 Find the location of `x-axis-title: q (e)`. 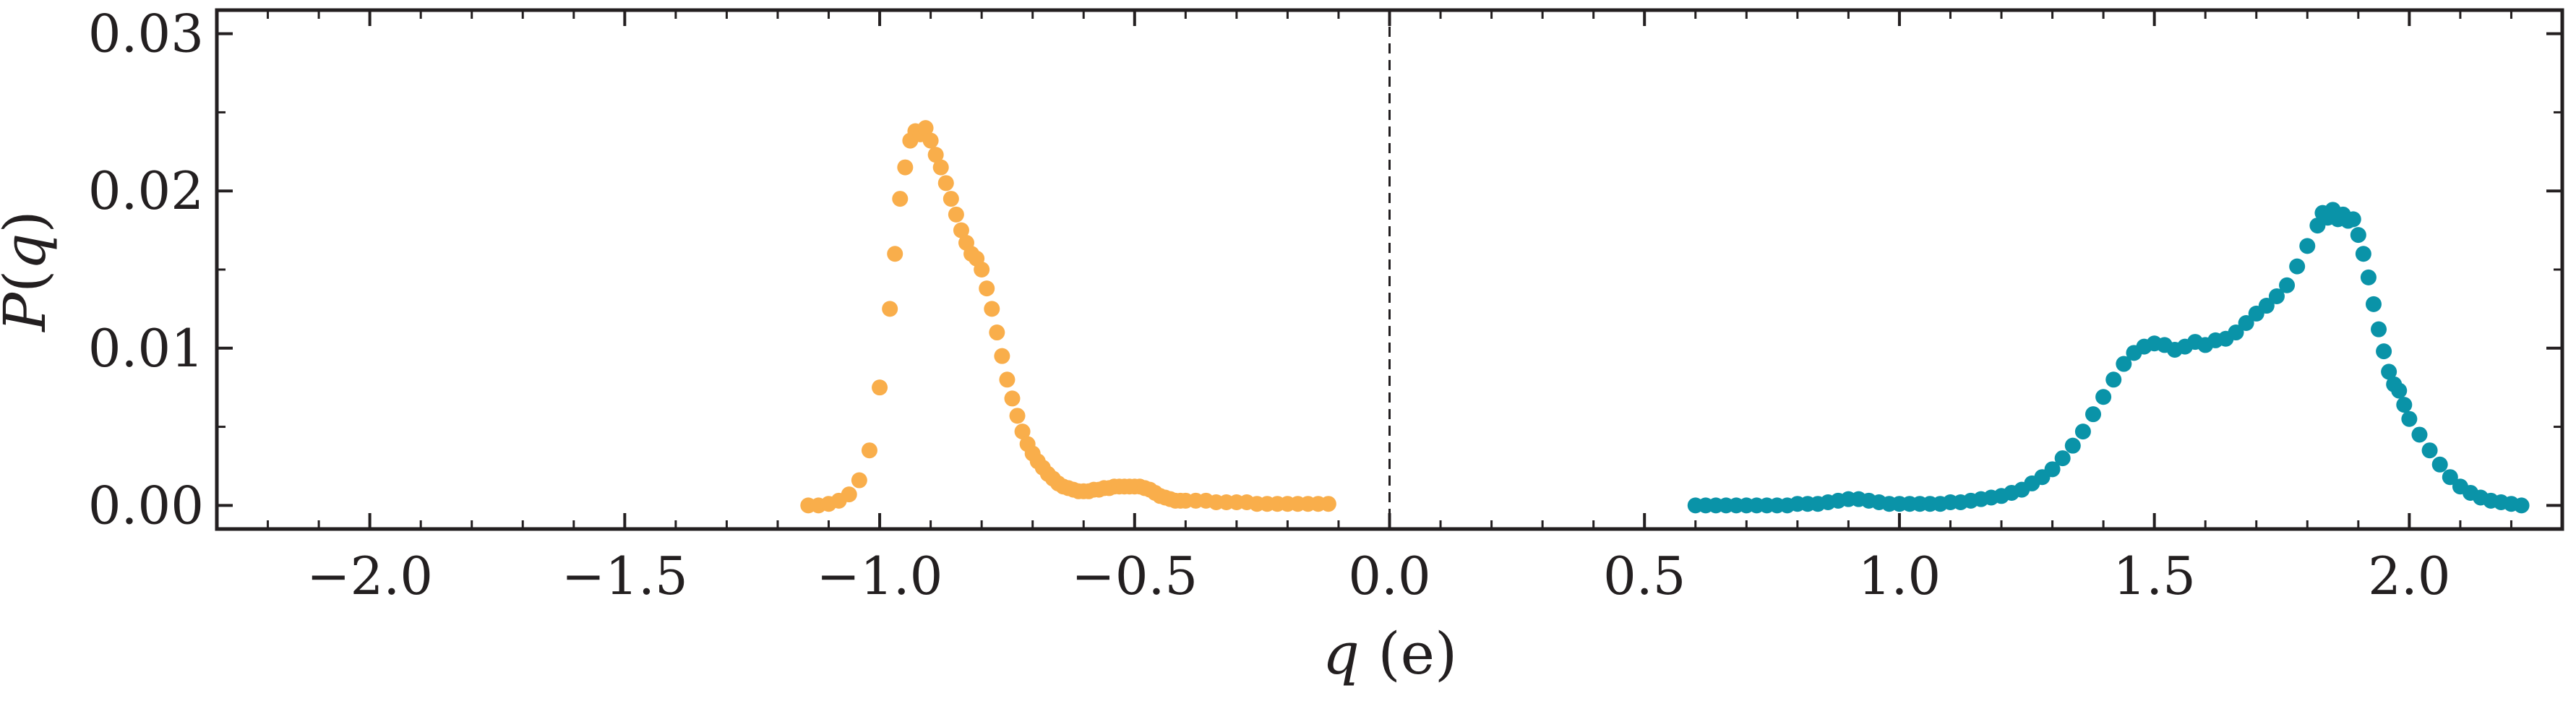

x-axis-title: q (e) is located at coordinates (1390, 653).